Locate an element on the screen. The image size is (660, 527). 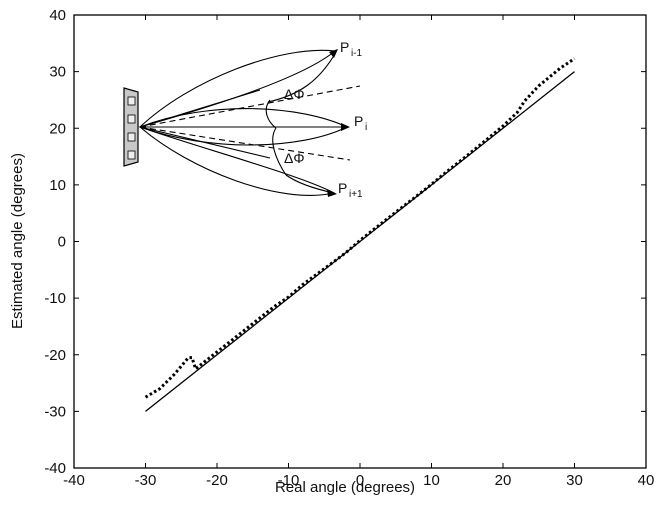
y-tick-label: 10 is located at coordinates (57, 185).